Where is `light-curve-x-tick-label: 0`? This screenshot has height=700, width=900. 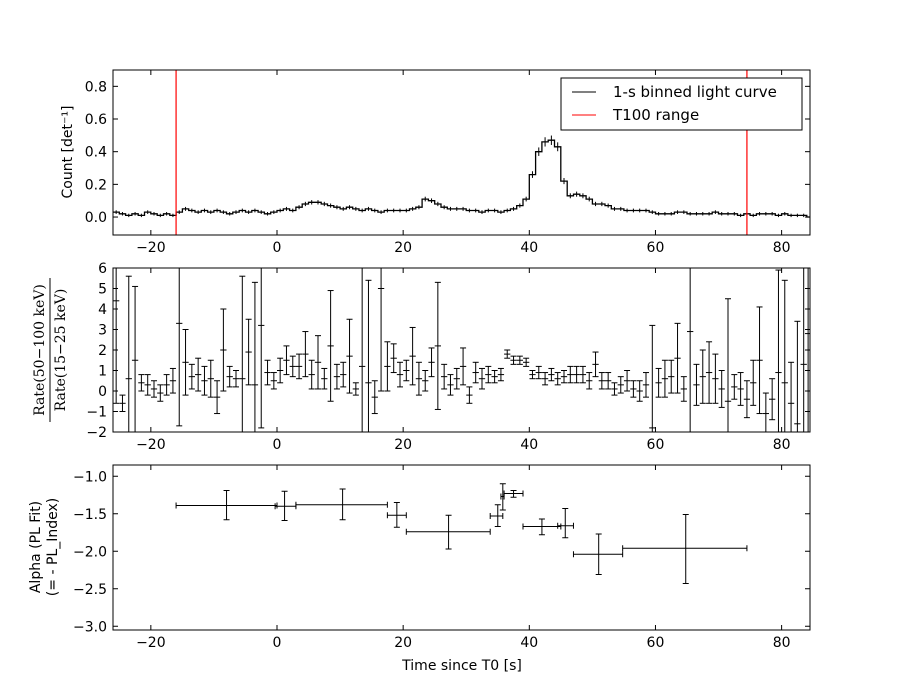 light-curve-x-tick-label: 0 is located at coordinates (277, 248).